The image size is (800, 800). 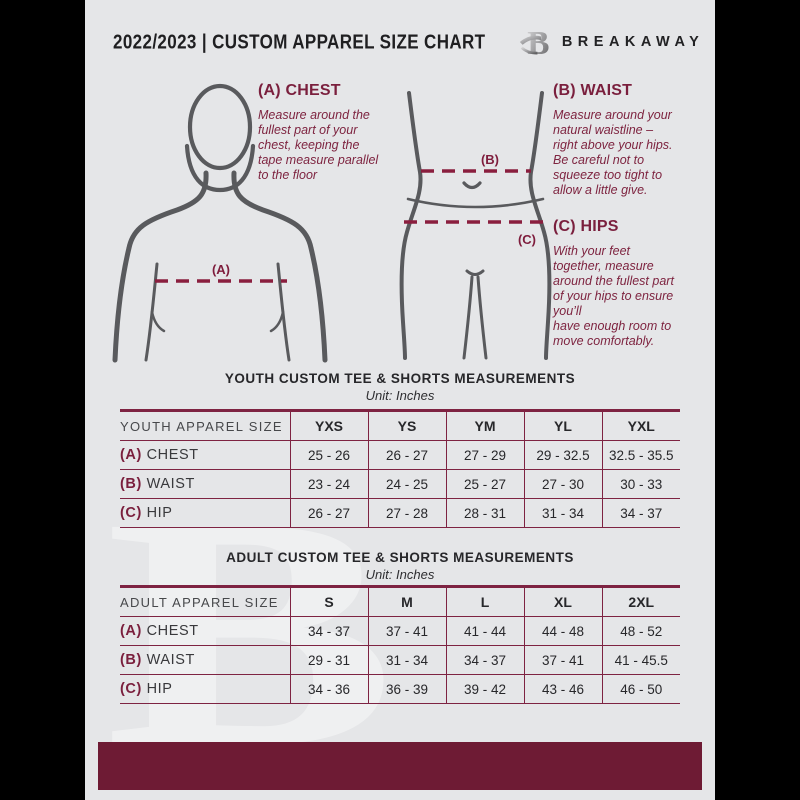 I want to click on svg-text: B, so click(x=538, y=43).